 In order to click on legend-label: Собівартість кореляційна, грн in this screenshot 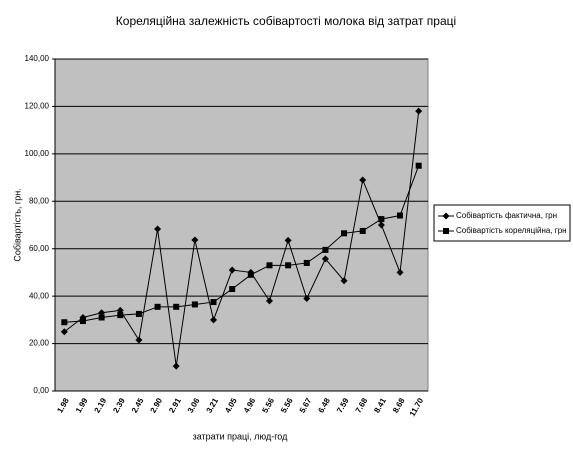, I will do `click(511, 230)`.